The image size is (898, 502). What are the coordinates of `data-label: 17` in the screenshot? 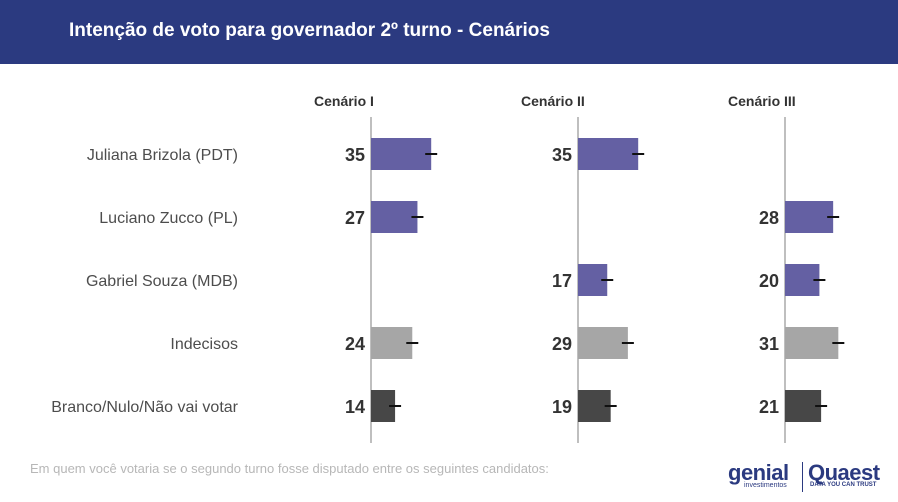 It's located at (562, 281).